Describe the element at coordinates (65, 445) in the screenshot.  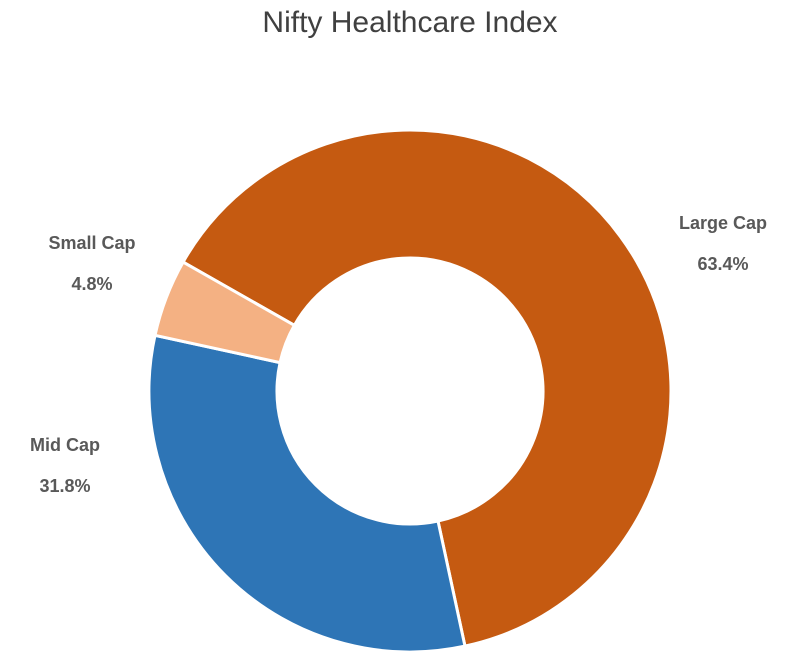
I see `slice-label: Mid Cap` at that location.